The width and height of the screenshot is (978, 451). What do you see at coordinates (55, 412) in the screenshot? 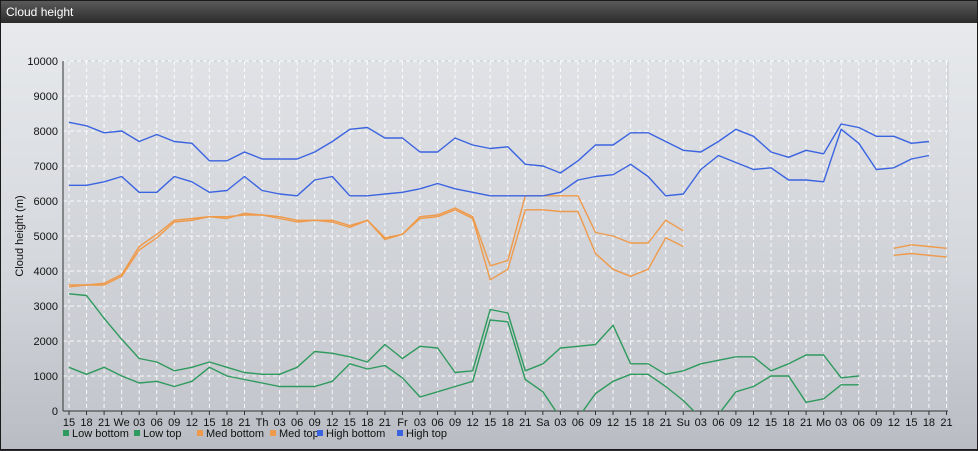
I see `y-tick-label: 0` at bounding box center [55, 412].